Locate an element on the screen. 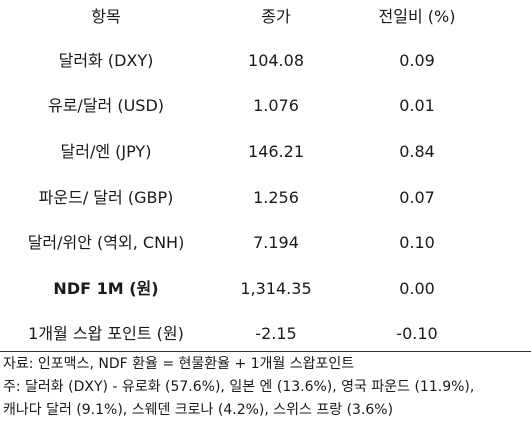 This screenshot has height=435, width=531. table-header-row: 항목 종가 전일비 (%) is located at coordinates (265, 17).